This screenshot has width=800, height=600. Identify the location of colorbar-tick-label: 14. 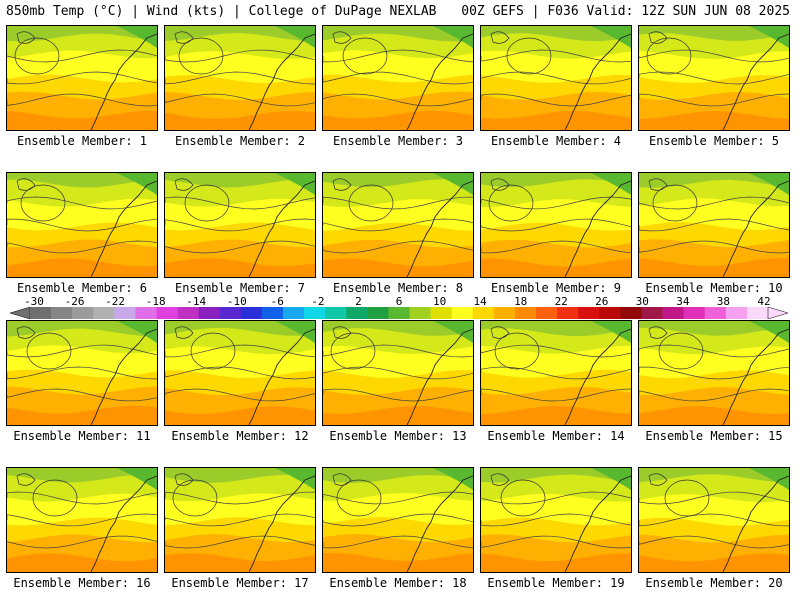
(480, 301).